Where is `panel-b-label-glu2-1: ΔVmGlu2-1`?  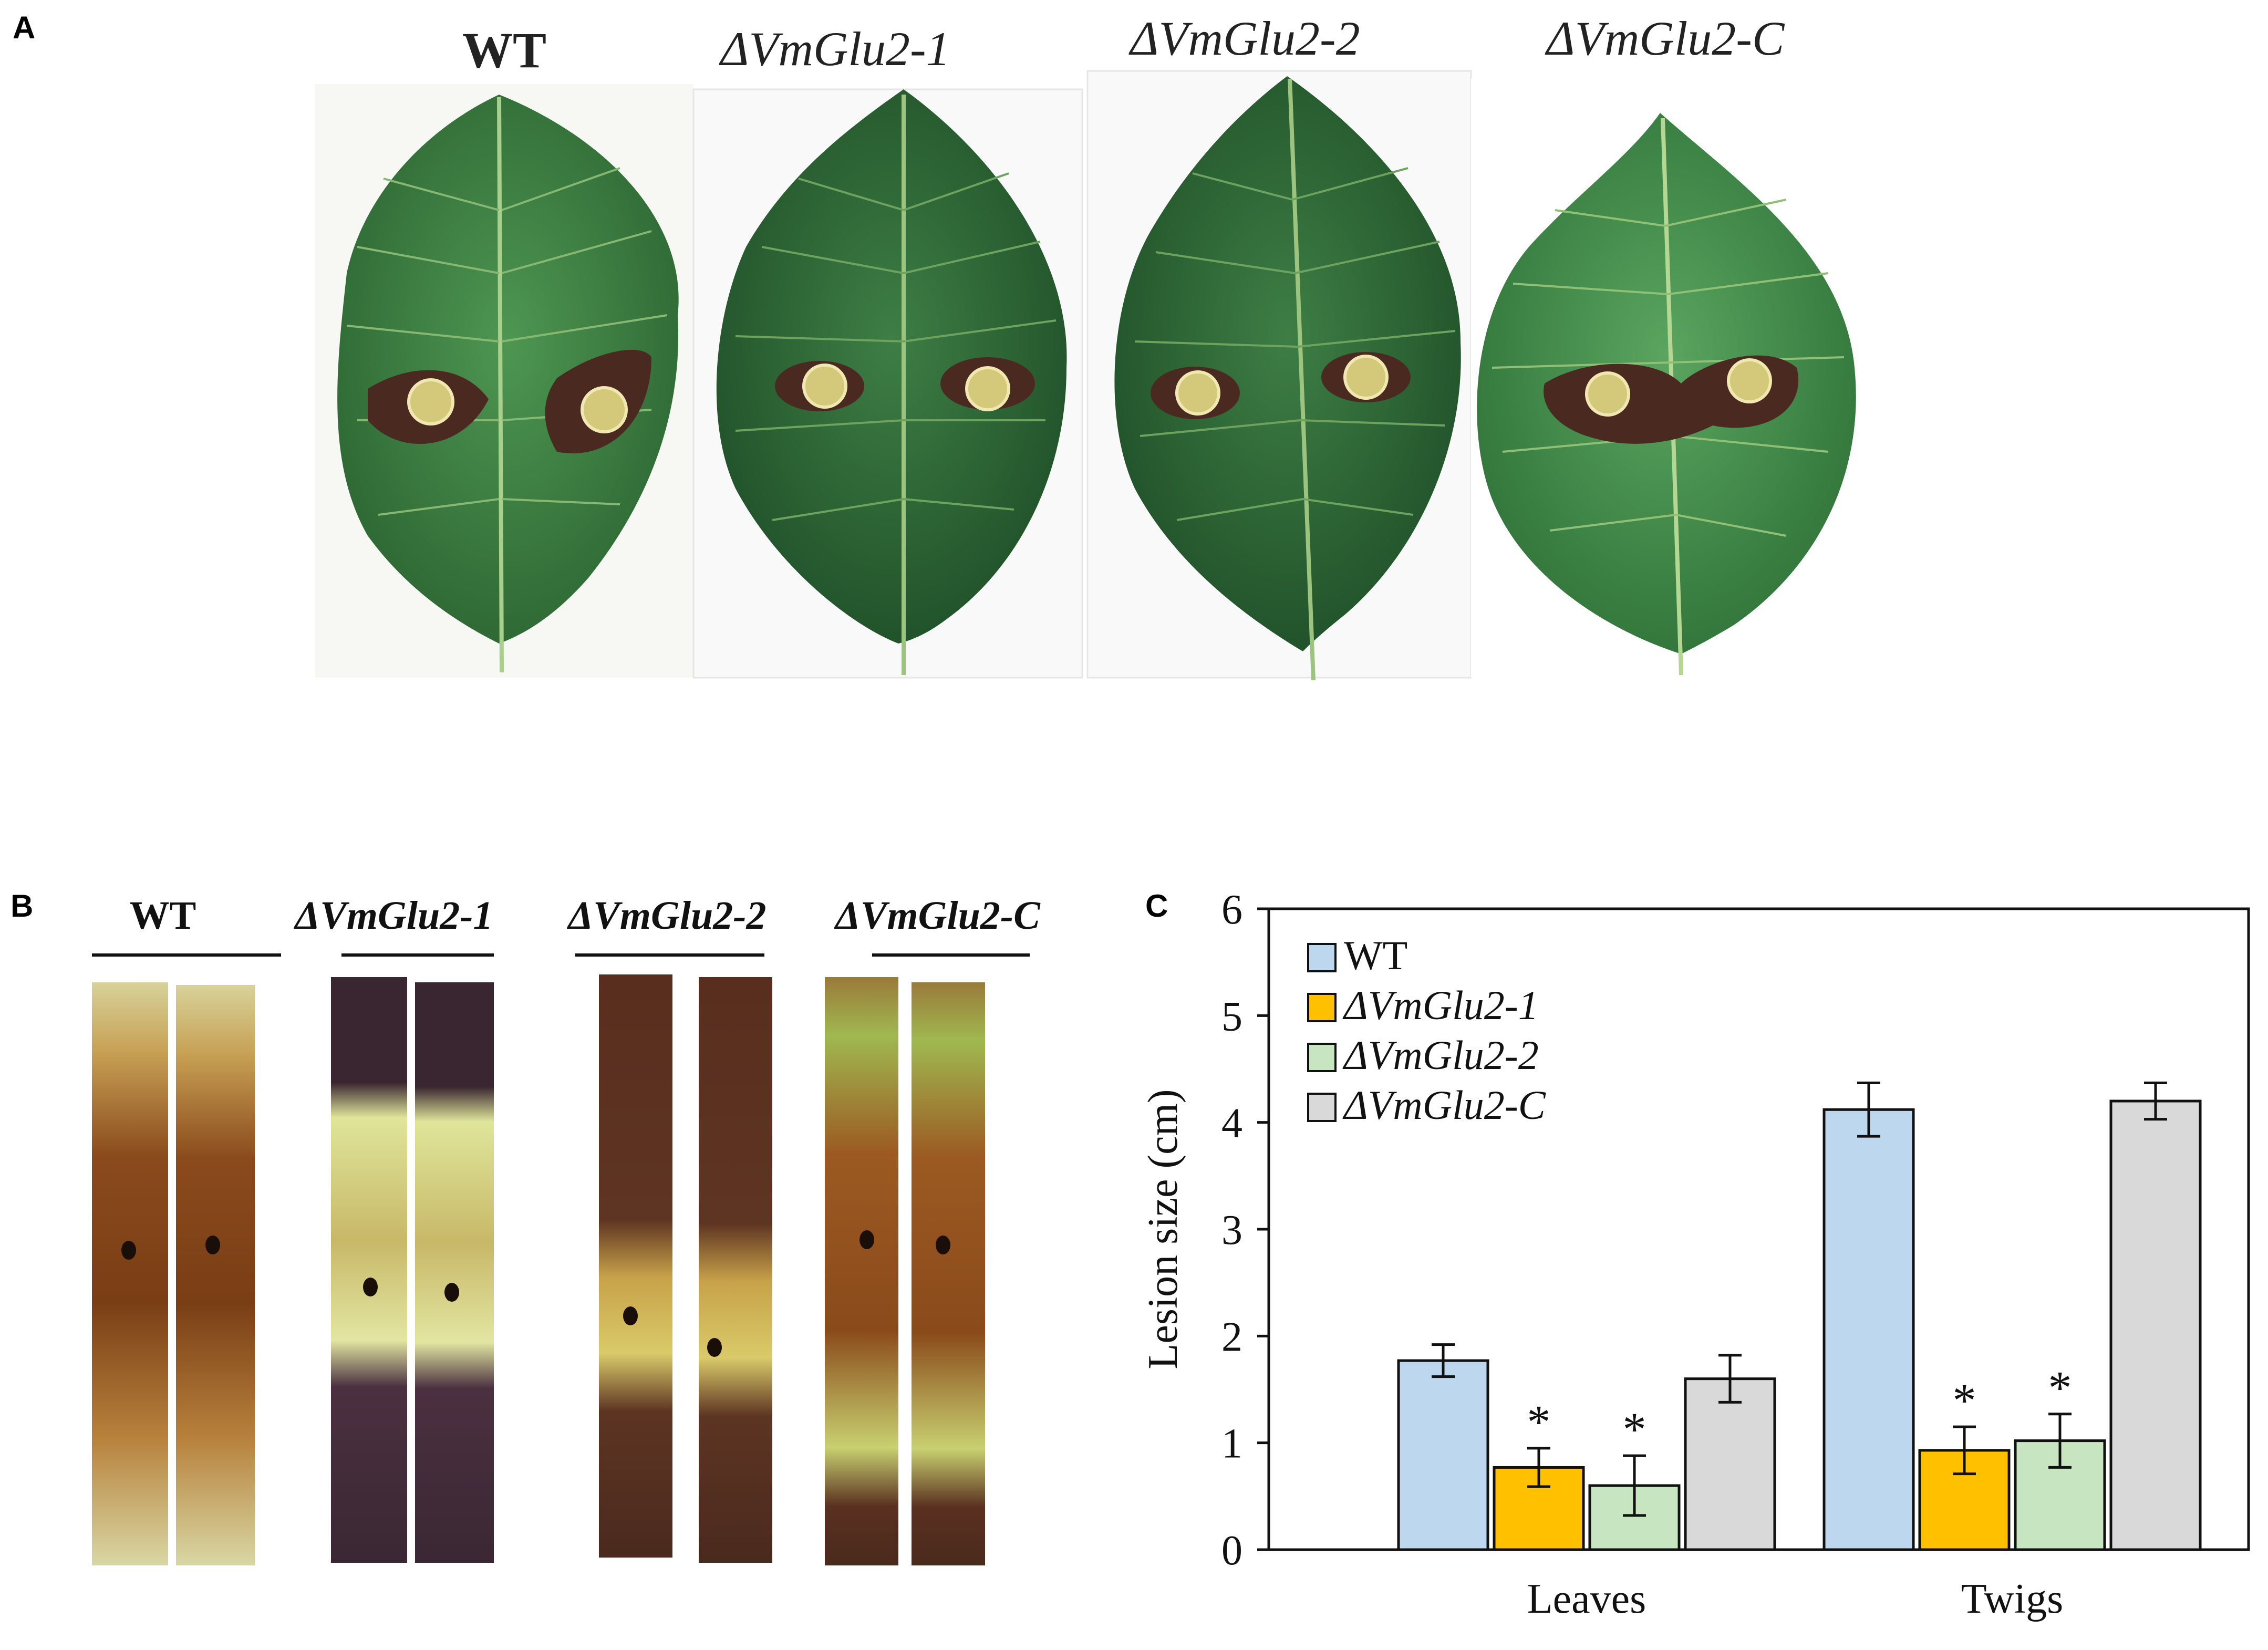 panel-b-label-glu2-1: ΔVmGlu2-1 is located at coordinates (394, 916).